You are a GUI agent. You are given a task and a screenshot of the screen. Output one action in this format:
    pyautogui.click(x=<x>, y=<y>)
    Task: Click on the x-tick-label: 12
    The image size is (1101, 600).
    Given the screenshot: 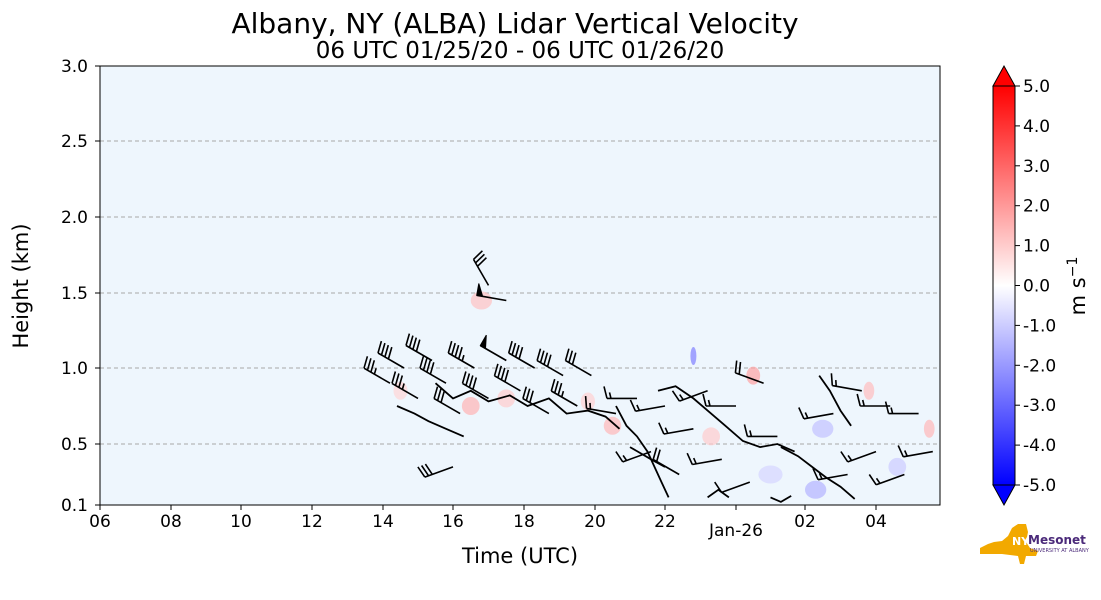 What is the action you would take?
    pyautogui.click(x=312, y=522)
    